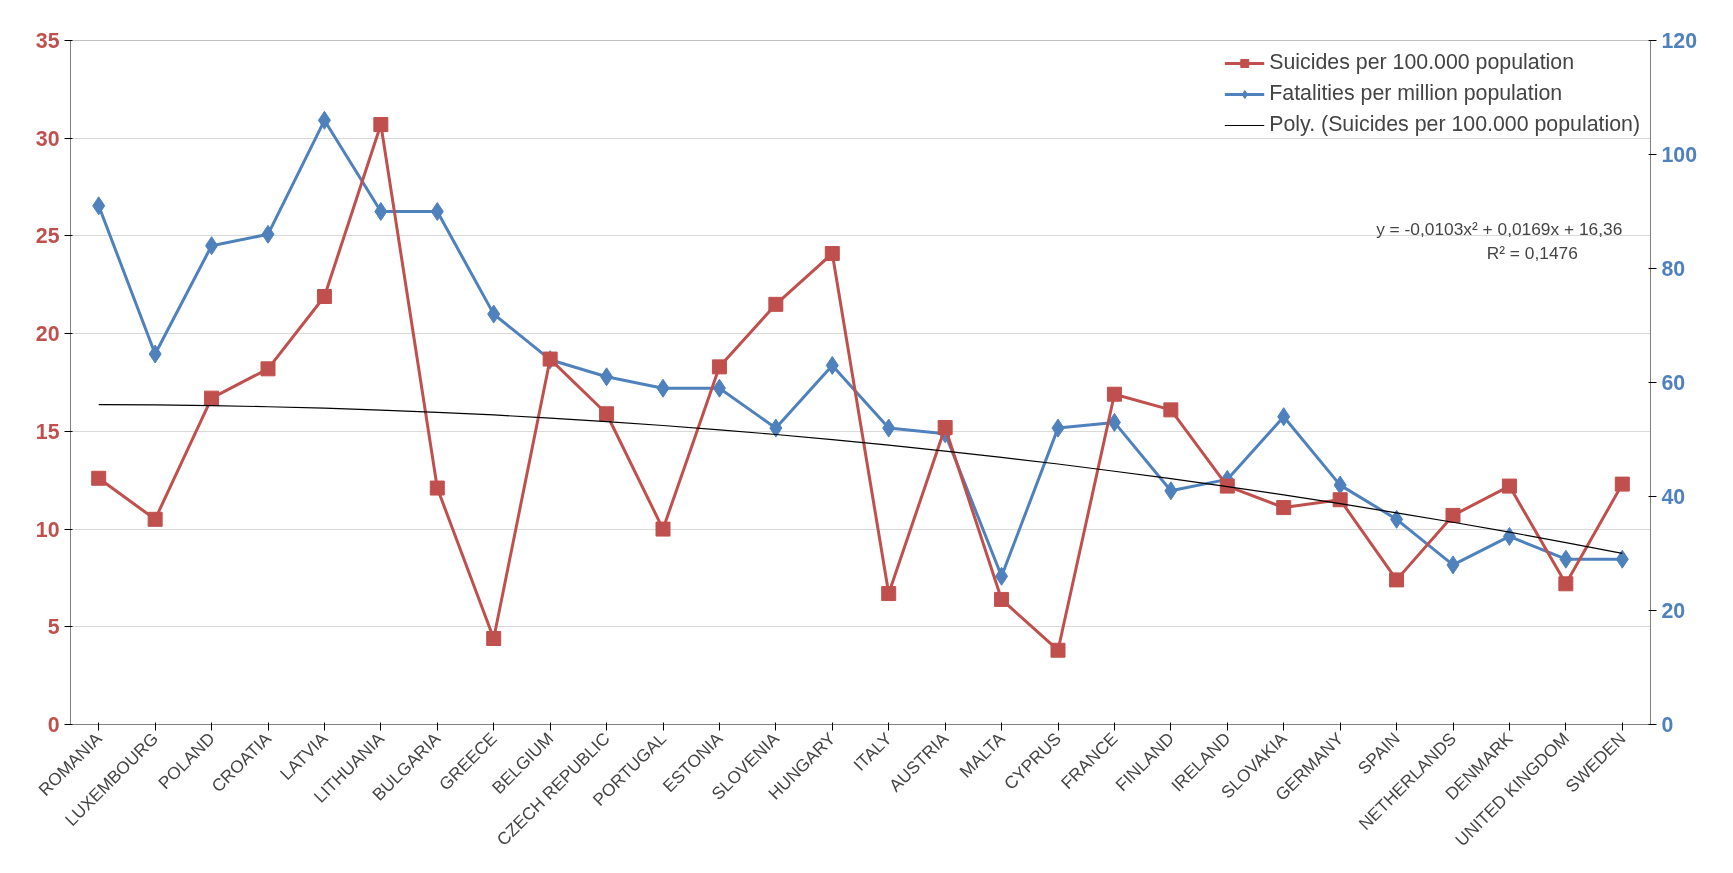 The width and height of the screenshot is (1733, 873). Describe the element at coordinates (47, 529) in the screenshot. I see `y-tick-label: 10` at that location.